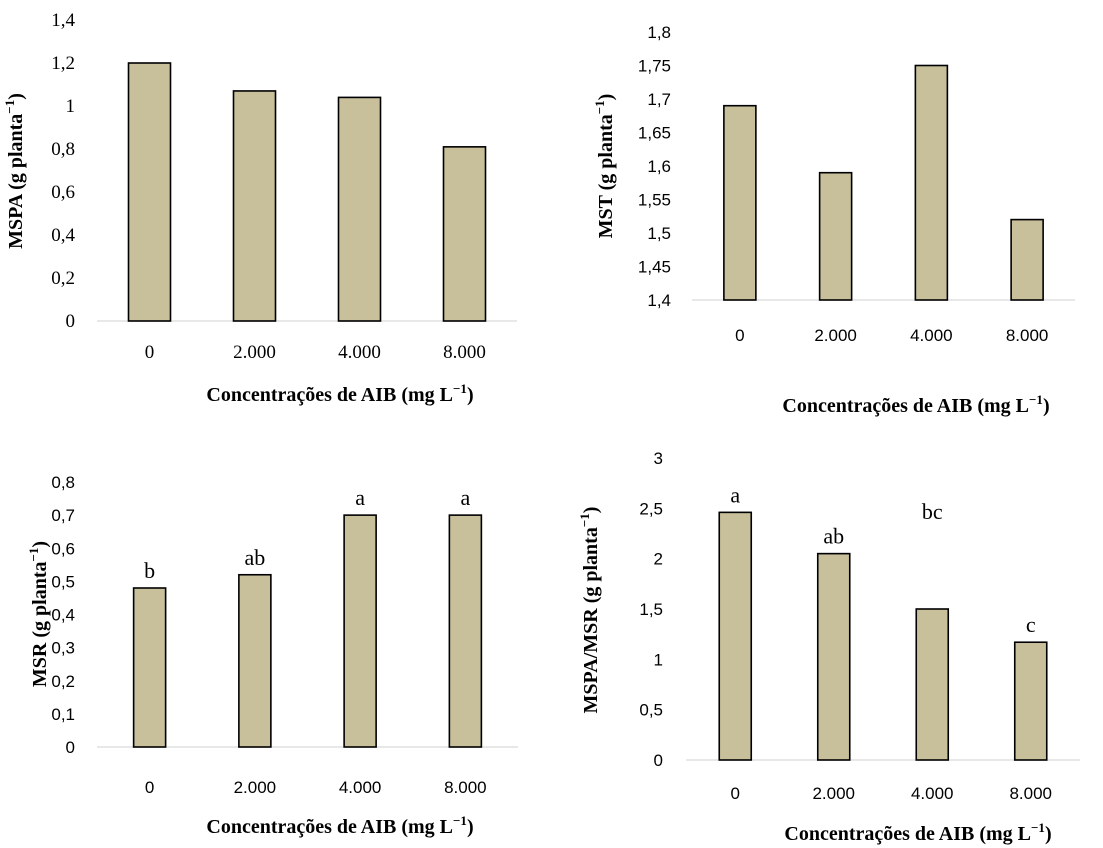  Describe the element at coordinates (38, 614) in the screenshot. I see `y-axis-title: MSR (g planta−1)` at that location.